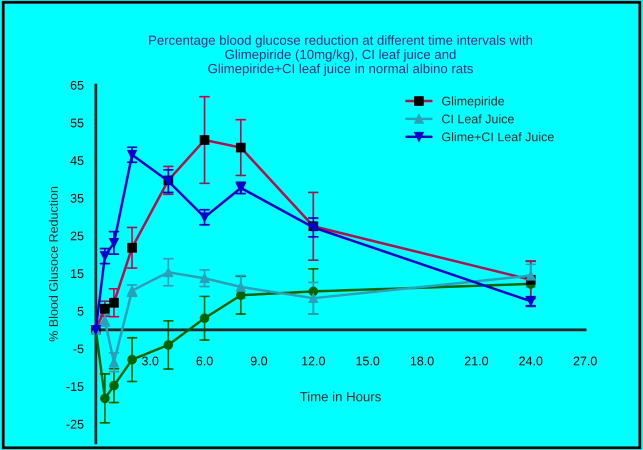 This screenshot has width=643, height=450. I want to click on chart-title: Percentage blood glucose reduction at different time intervals with Glimepiride (10mg/kg), CI leaf juice and Glimepiride+CI leaf juice in normal albino rats, so click(340, 55).